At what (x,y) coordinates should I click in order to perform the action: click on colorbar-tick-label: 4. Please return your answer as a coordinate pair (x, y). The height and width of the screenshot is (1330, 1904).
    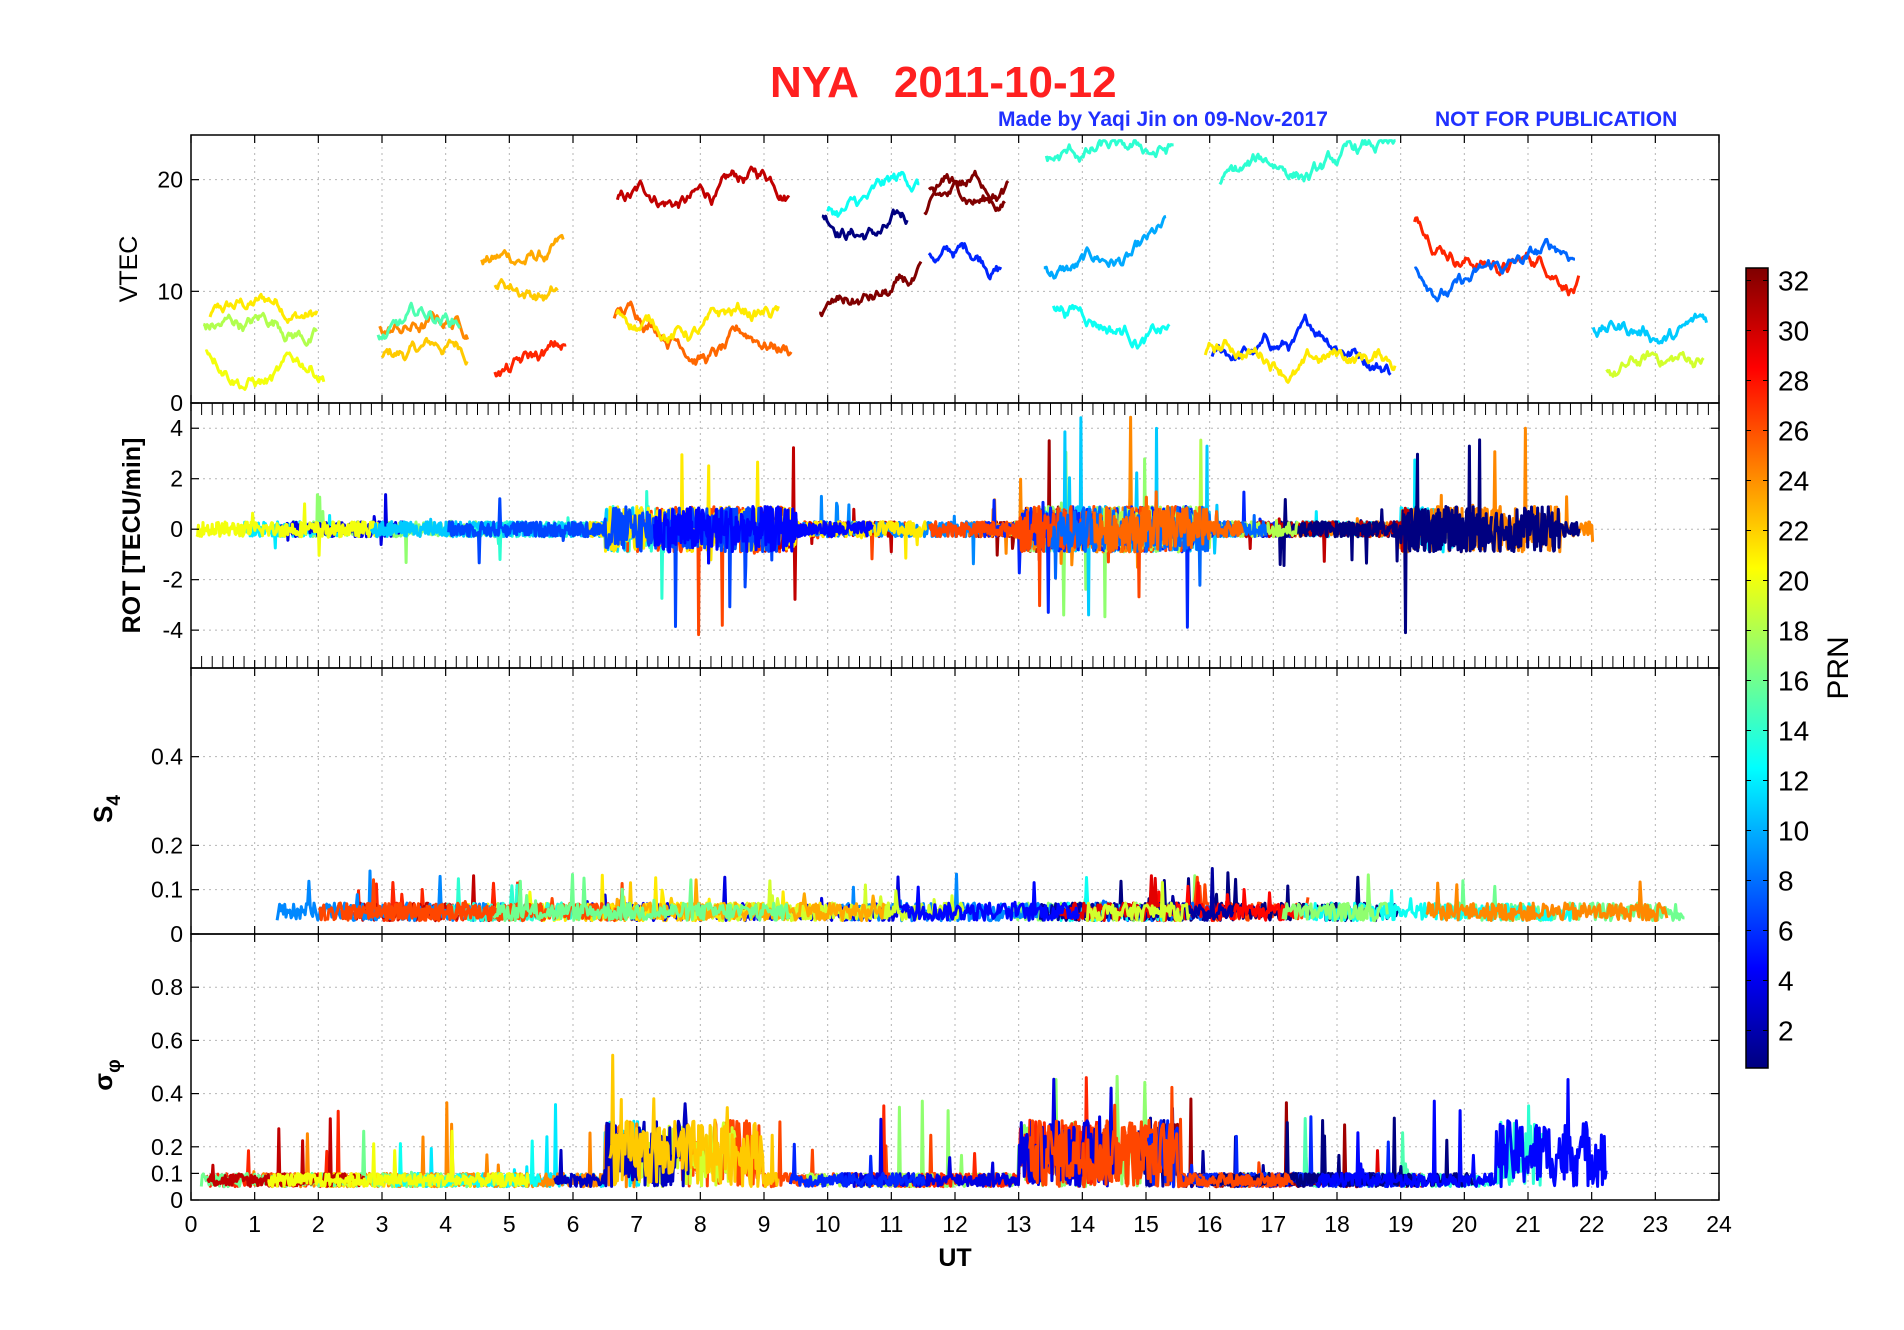
    Looking at the image, I should click on (1786, 981).